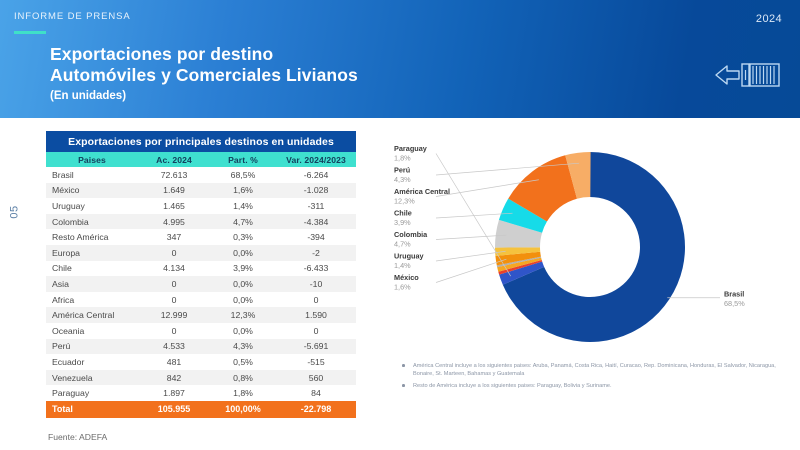 The width and height of the screenshot is (800, 450). I want to click on cell-pais: Colombia, so click(92, 221).